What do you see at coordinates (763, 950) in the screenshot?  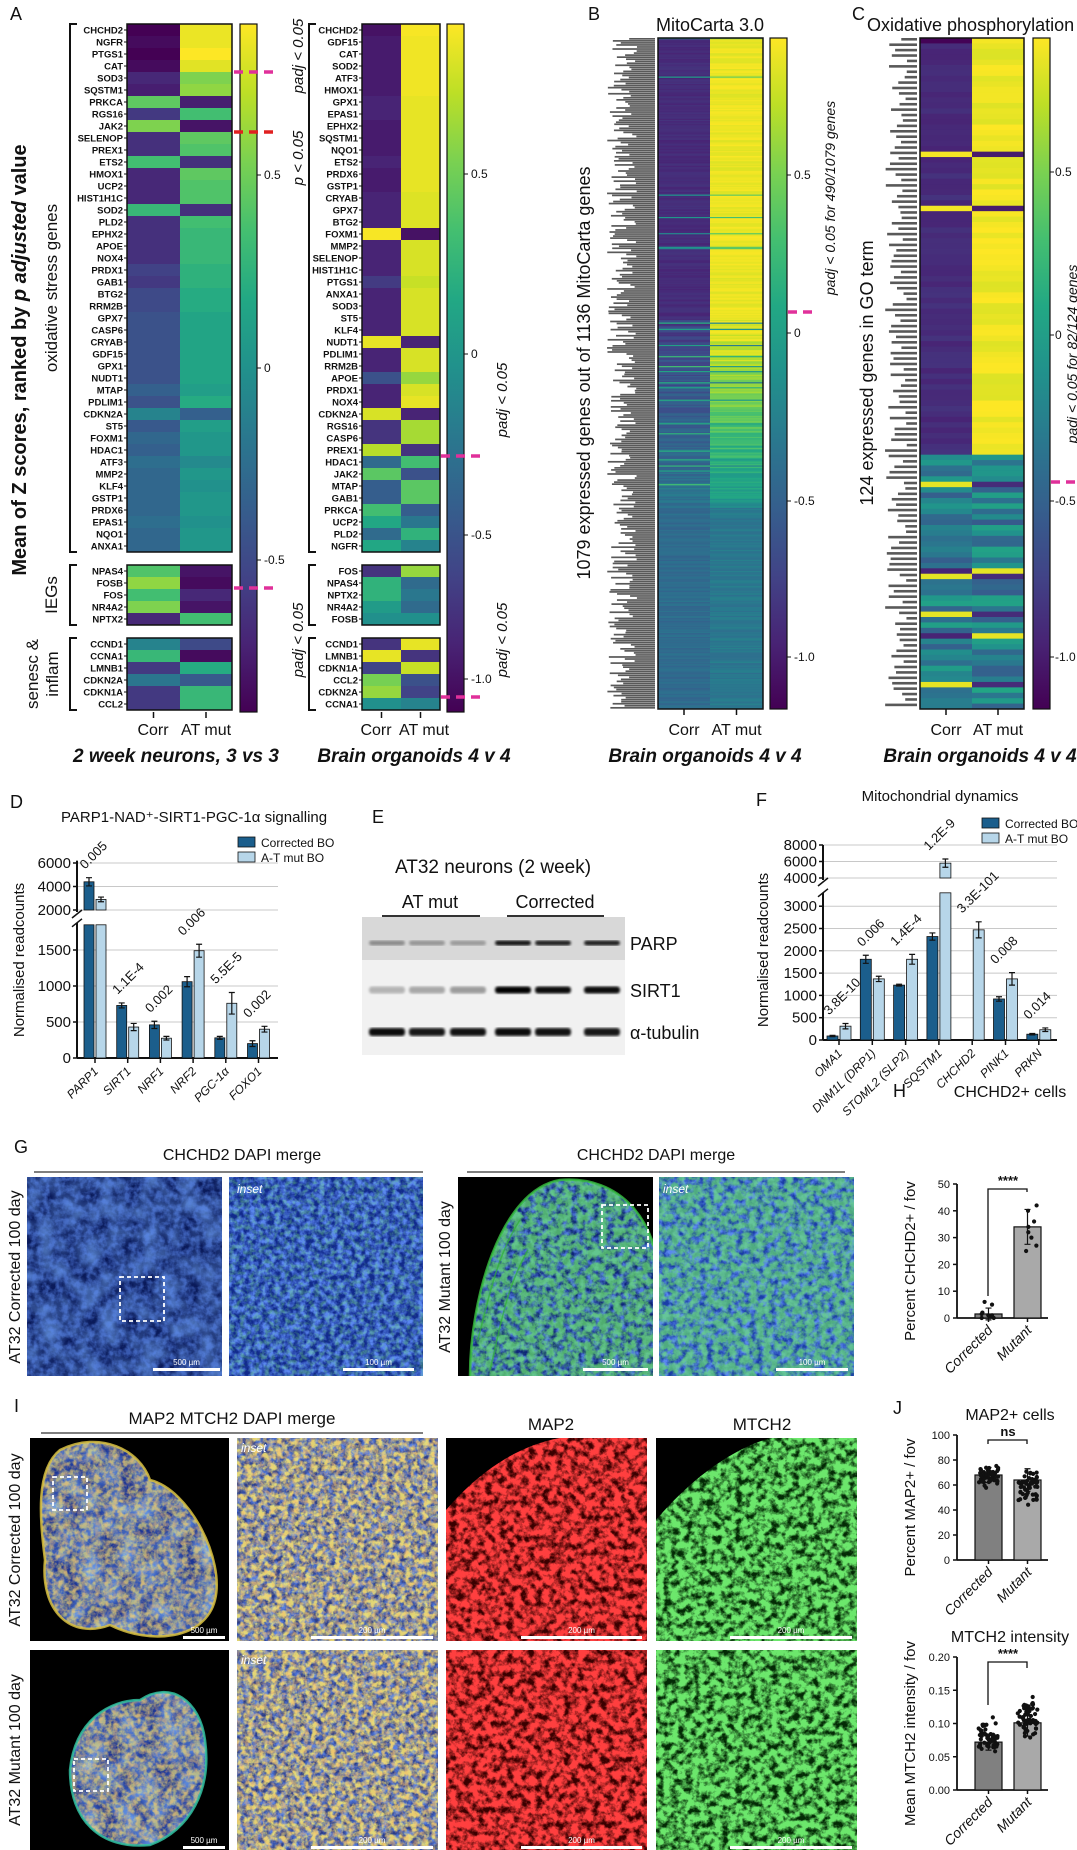 I see `y-axis-label: Normalised readcounts` at bounding box center [763, 950].